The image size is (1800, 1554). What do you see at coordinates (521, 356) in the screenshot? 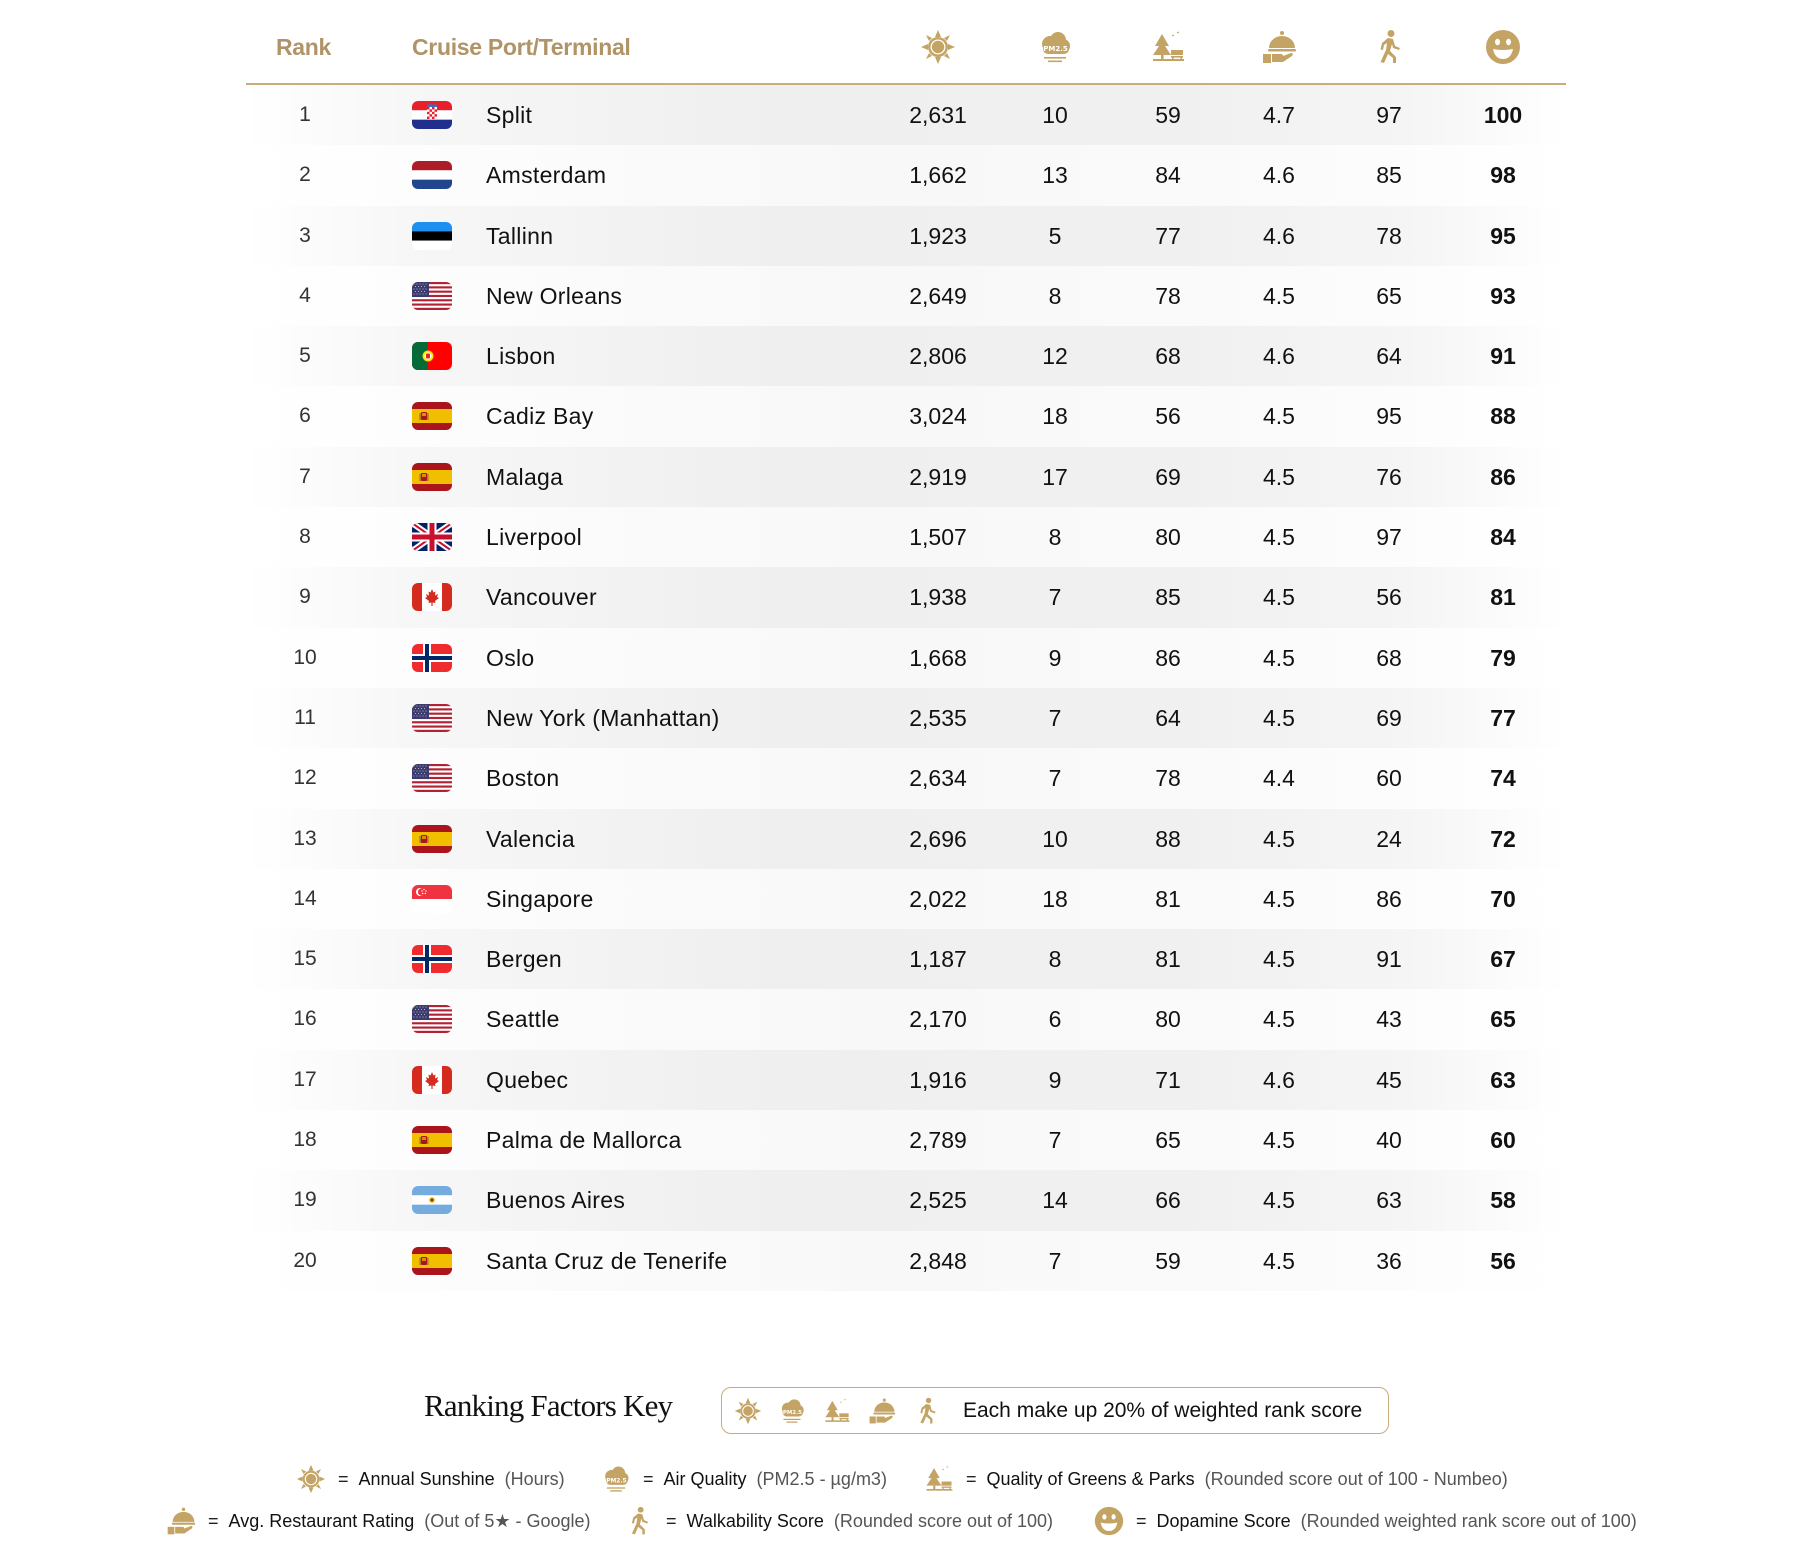
I see `port-name-cell: Lisbon` at bounding box center [521, 356].